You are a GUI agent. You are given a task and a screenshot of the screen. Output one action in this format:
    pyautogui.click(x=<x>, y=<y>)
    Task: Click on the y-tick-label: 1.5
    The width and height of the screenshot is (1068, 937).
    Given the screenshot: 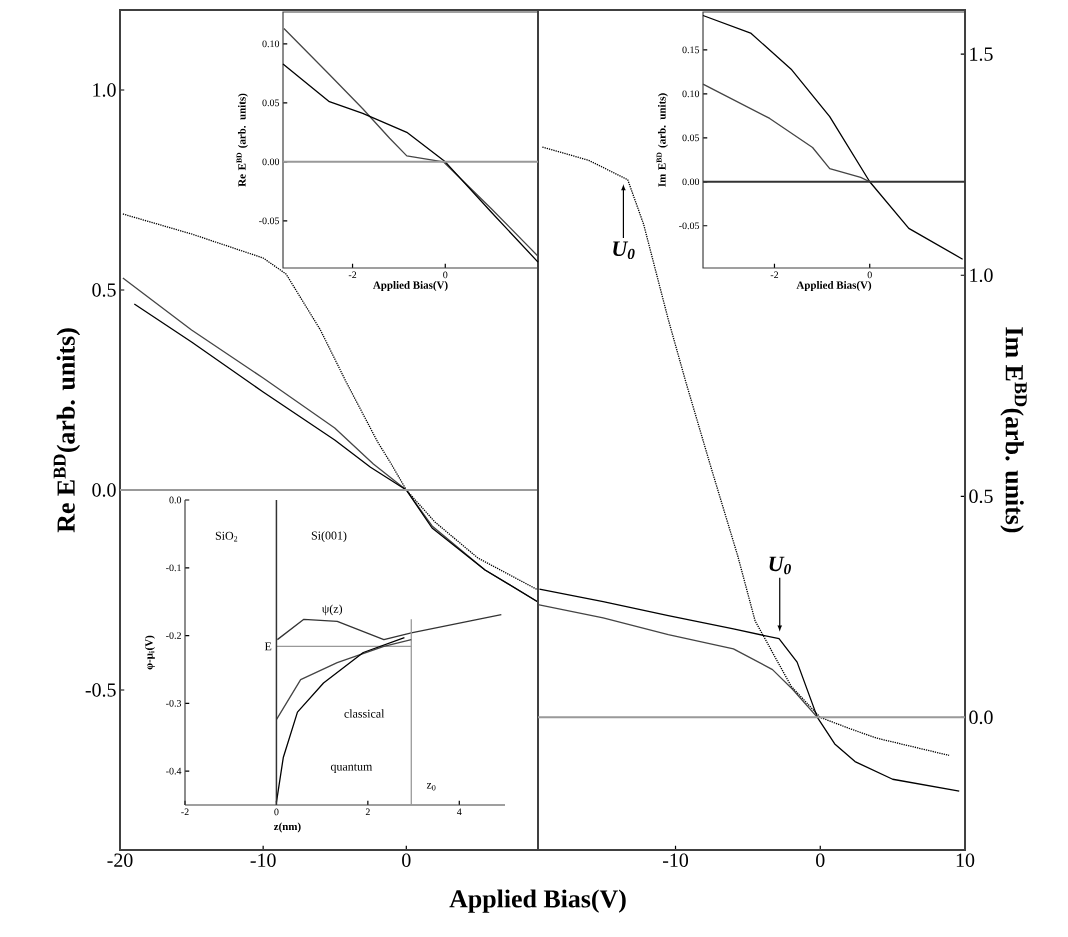 What is the action you would take?
    pyautogui.click(x=981, y=54)
    